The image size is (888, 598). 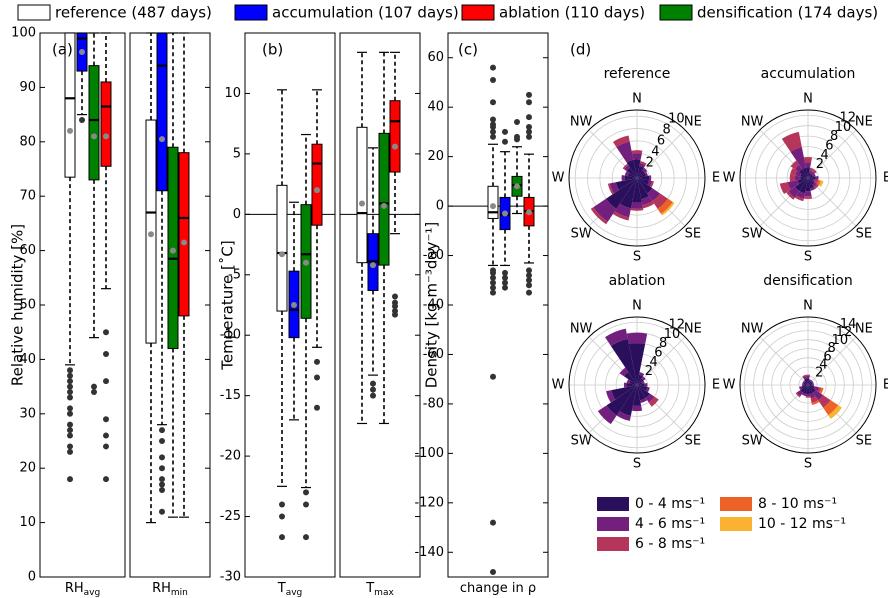 What do you see at coordinates (82, 589) in the screenshot?
I see `x-axis-label: RHavg` at bounding box center [82, 589].